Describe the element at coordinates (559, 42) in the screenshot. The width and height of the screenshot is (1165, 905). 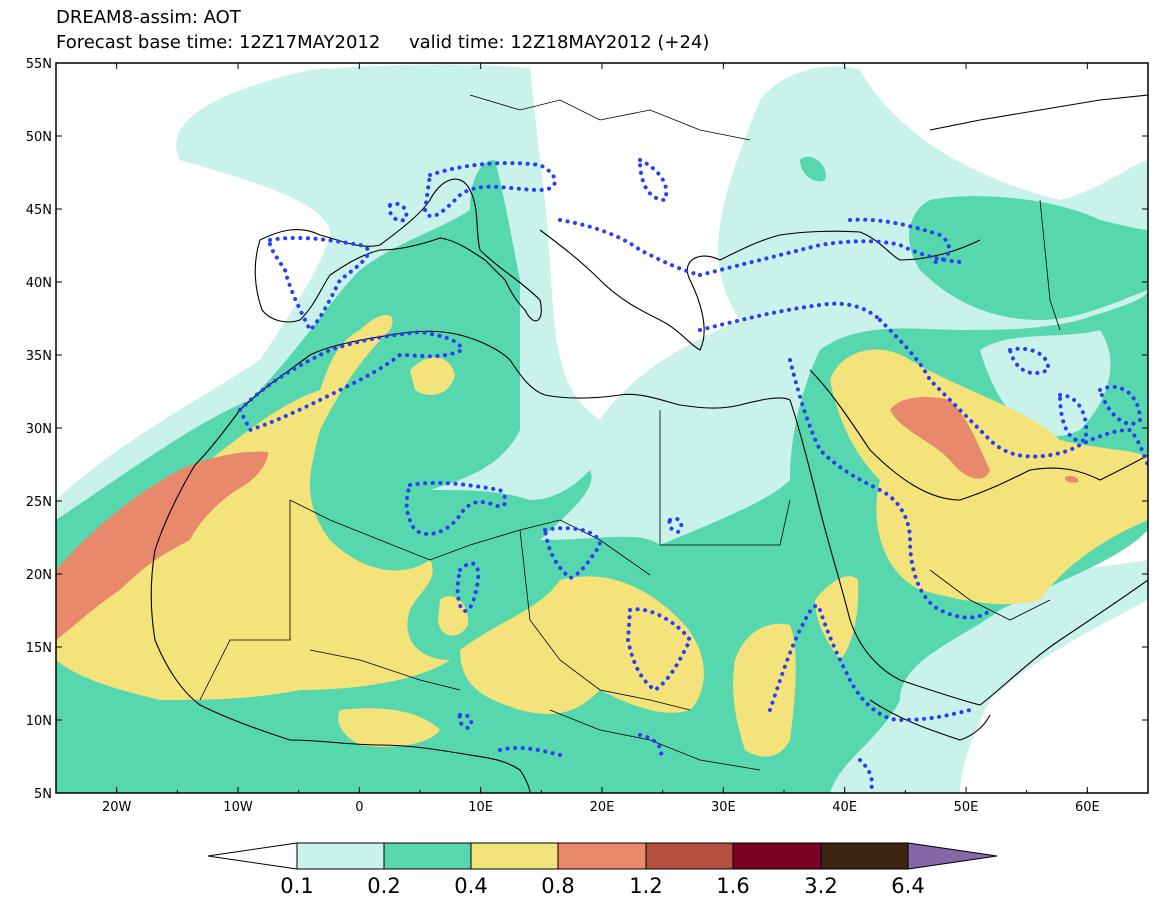
I see `valid-time: valid time: 12Z18MAY2012 (+24)` at that location.